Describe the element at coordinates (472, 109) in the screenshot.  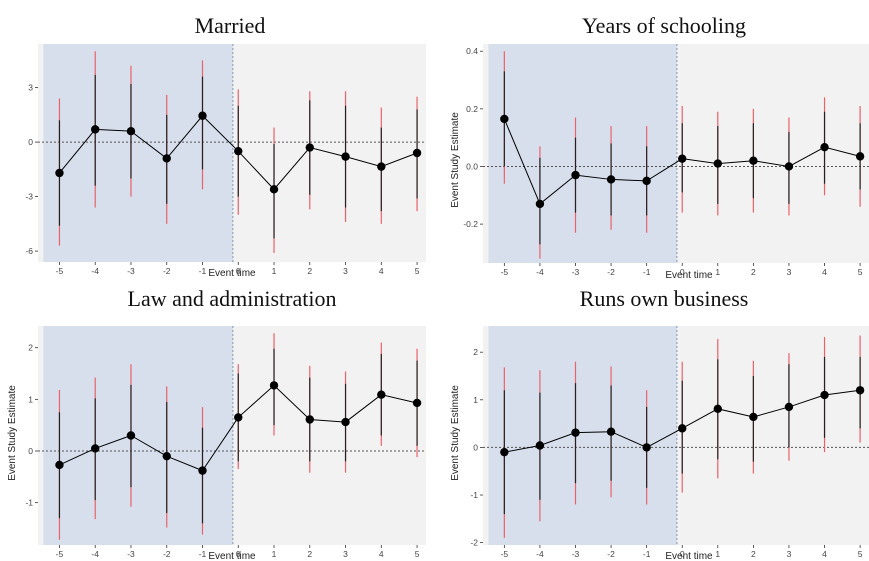
I see `y-tick-label: 0.2` at that location.